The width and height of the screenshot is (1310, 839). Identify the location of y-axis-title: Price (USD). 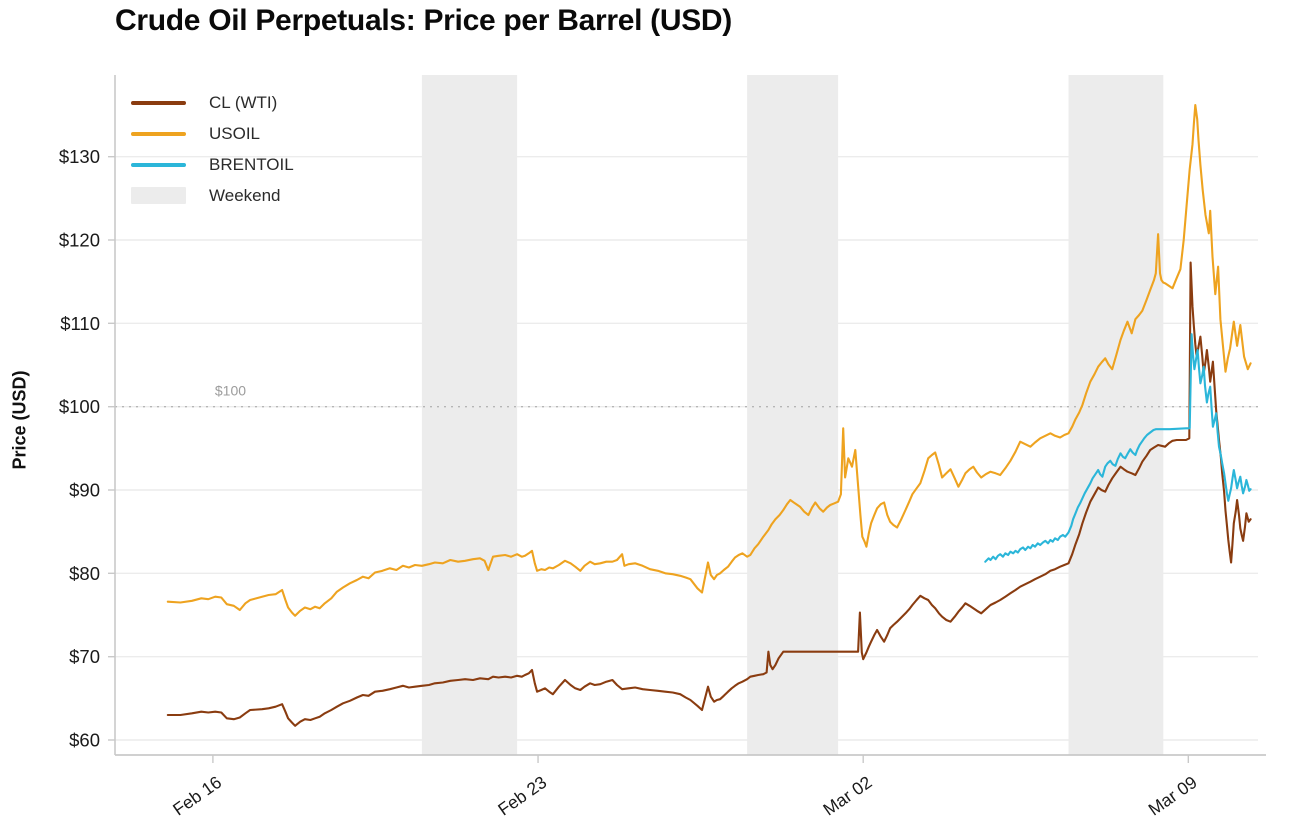
(19, 420).